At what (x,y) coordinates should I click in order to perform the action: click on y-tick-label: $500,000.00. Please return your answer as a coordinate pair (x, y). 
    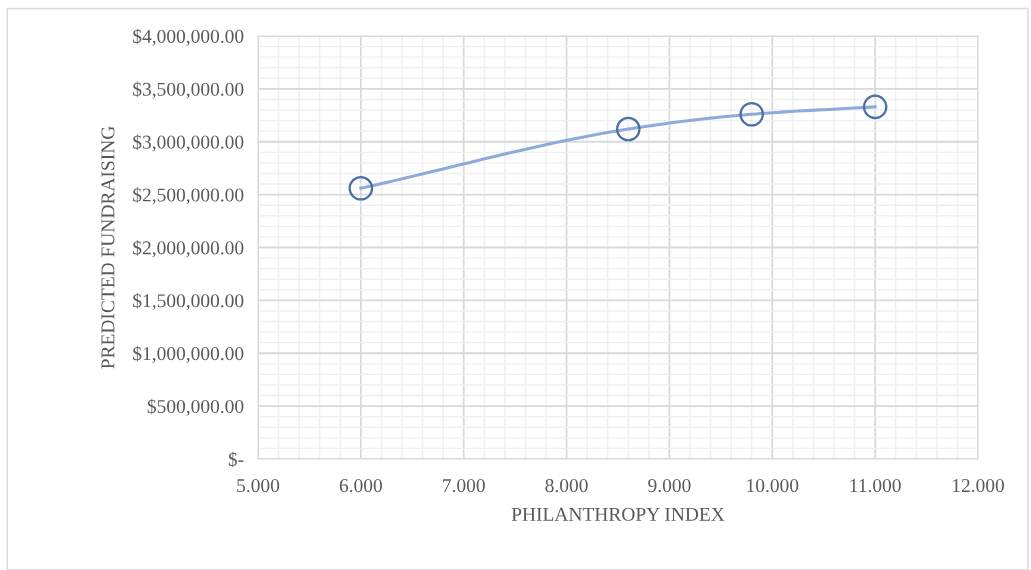
    Looking at the image, I should click on (195, 407).